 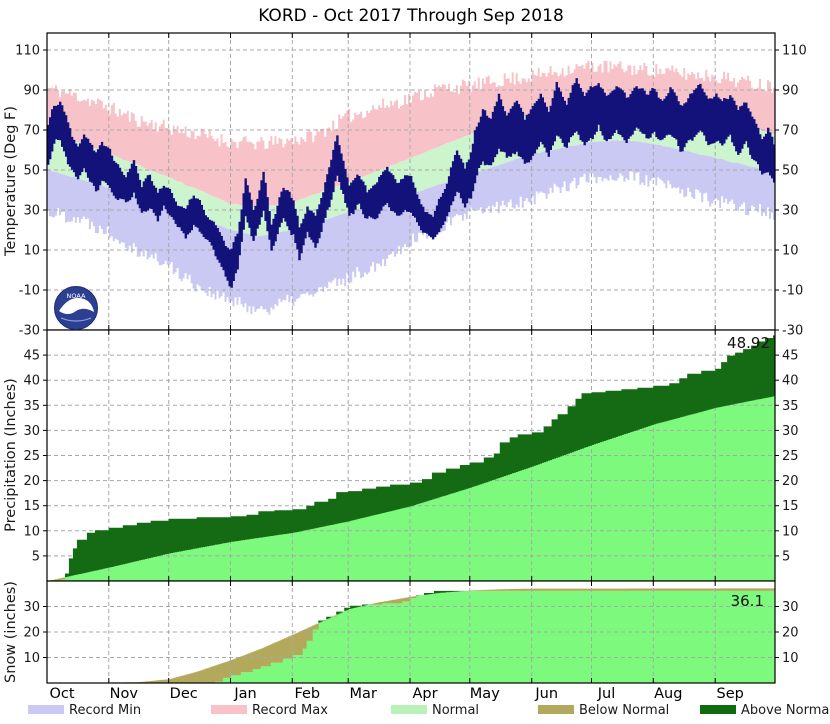 I want to click on above-normal-swatch, so click(x=718, y=709).